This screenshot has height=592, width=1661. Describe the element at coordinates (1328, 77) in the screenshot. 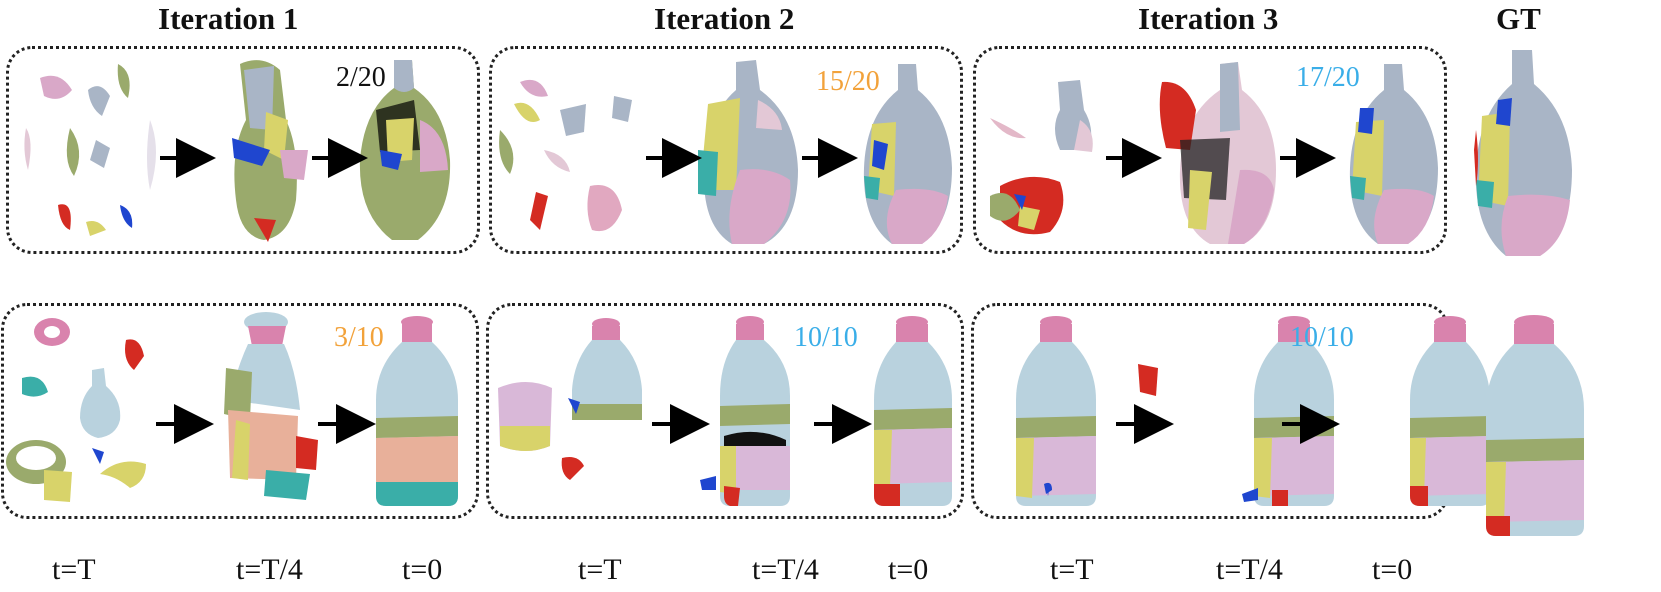

I see `score-row1-iteration-3: 17/20` at that location.